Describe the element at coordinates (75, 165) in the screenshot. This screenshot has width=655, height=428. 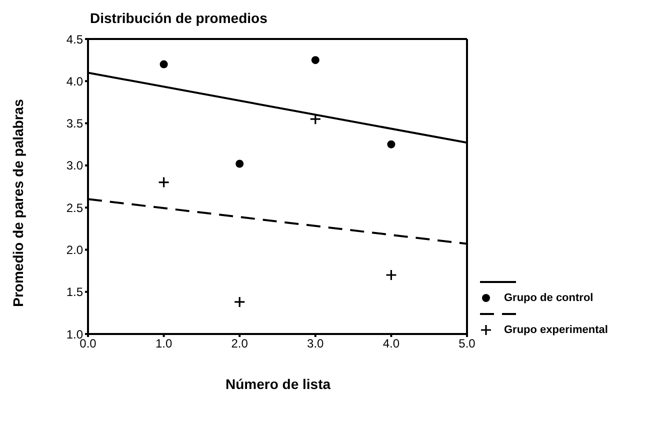
I see `y-tick-label: 3.0` at that location.